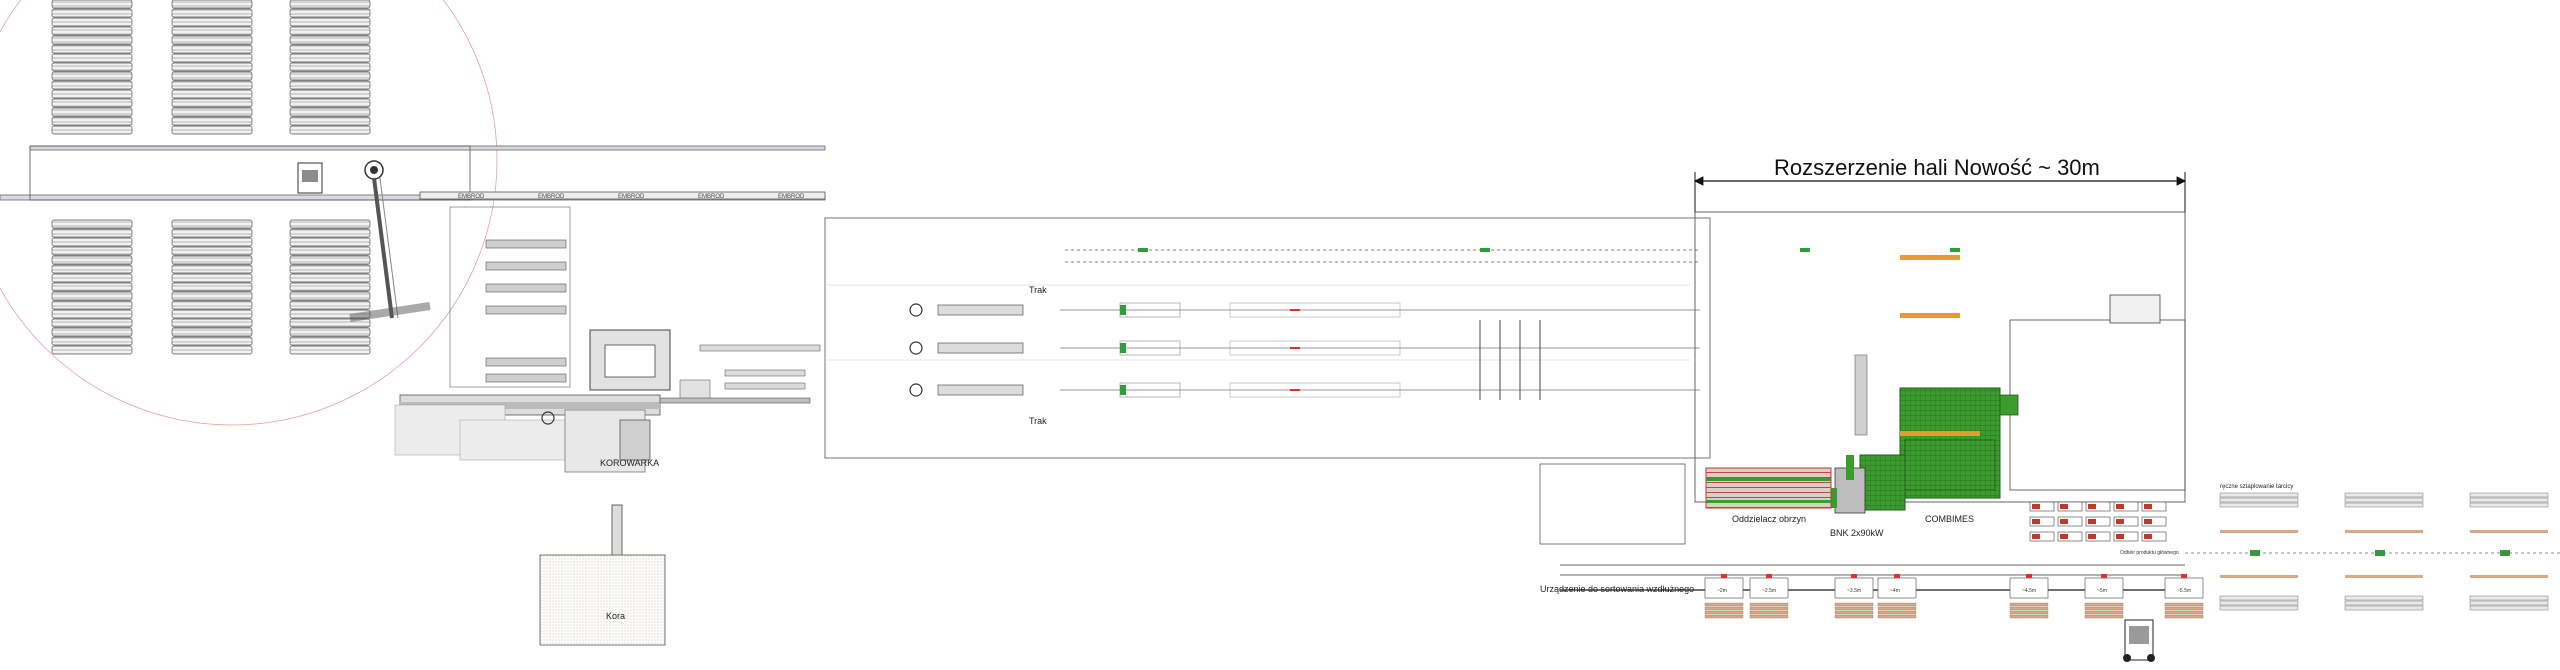 Image resolution: width=2560 pixels, height=670 pixels. I want to click on crane-cabin, so click(348, 239).